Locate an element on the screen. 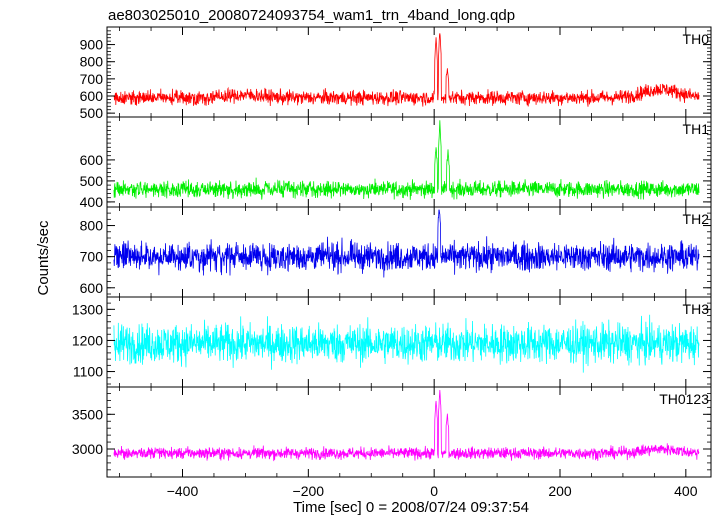 The width and height of the screenshot is (717, 516). panel-label: TH3 is located at coordinates (696, 309).